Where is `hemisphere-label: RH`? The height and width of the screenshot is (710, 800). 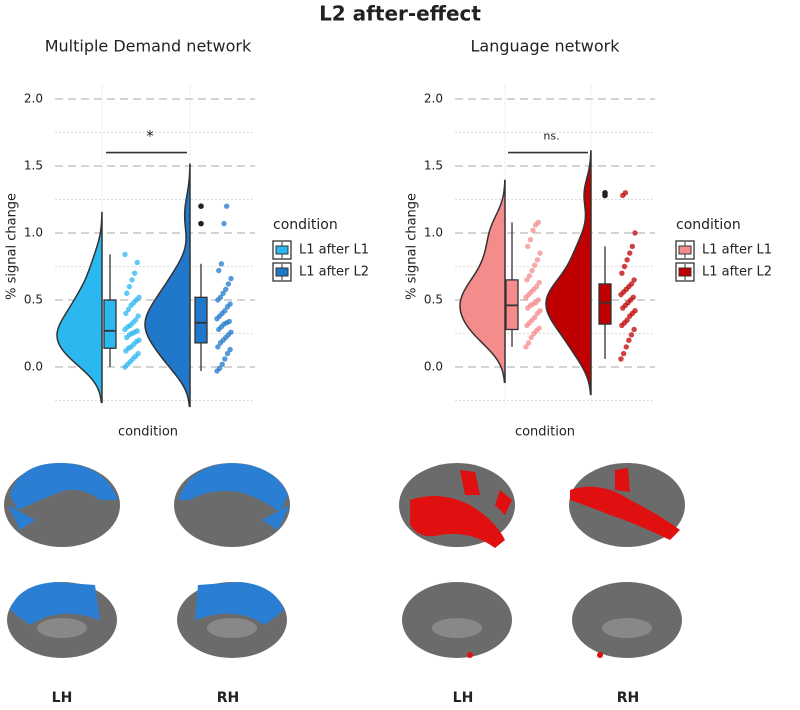 hemisphere-label: RH is located at coordinates (228, 698).